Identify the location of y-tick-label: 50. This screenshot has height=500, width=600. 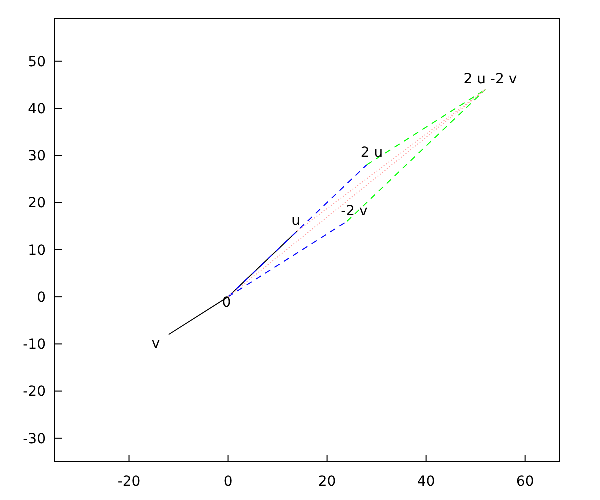
(37, 62).